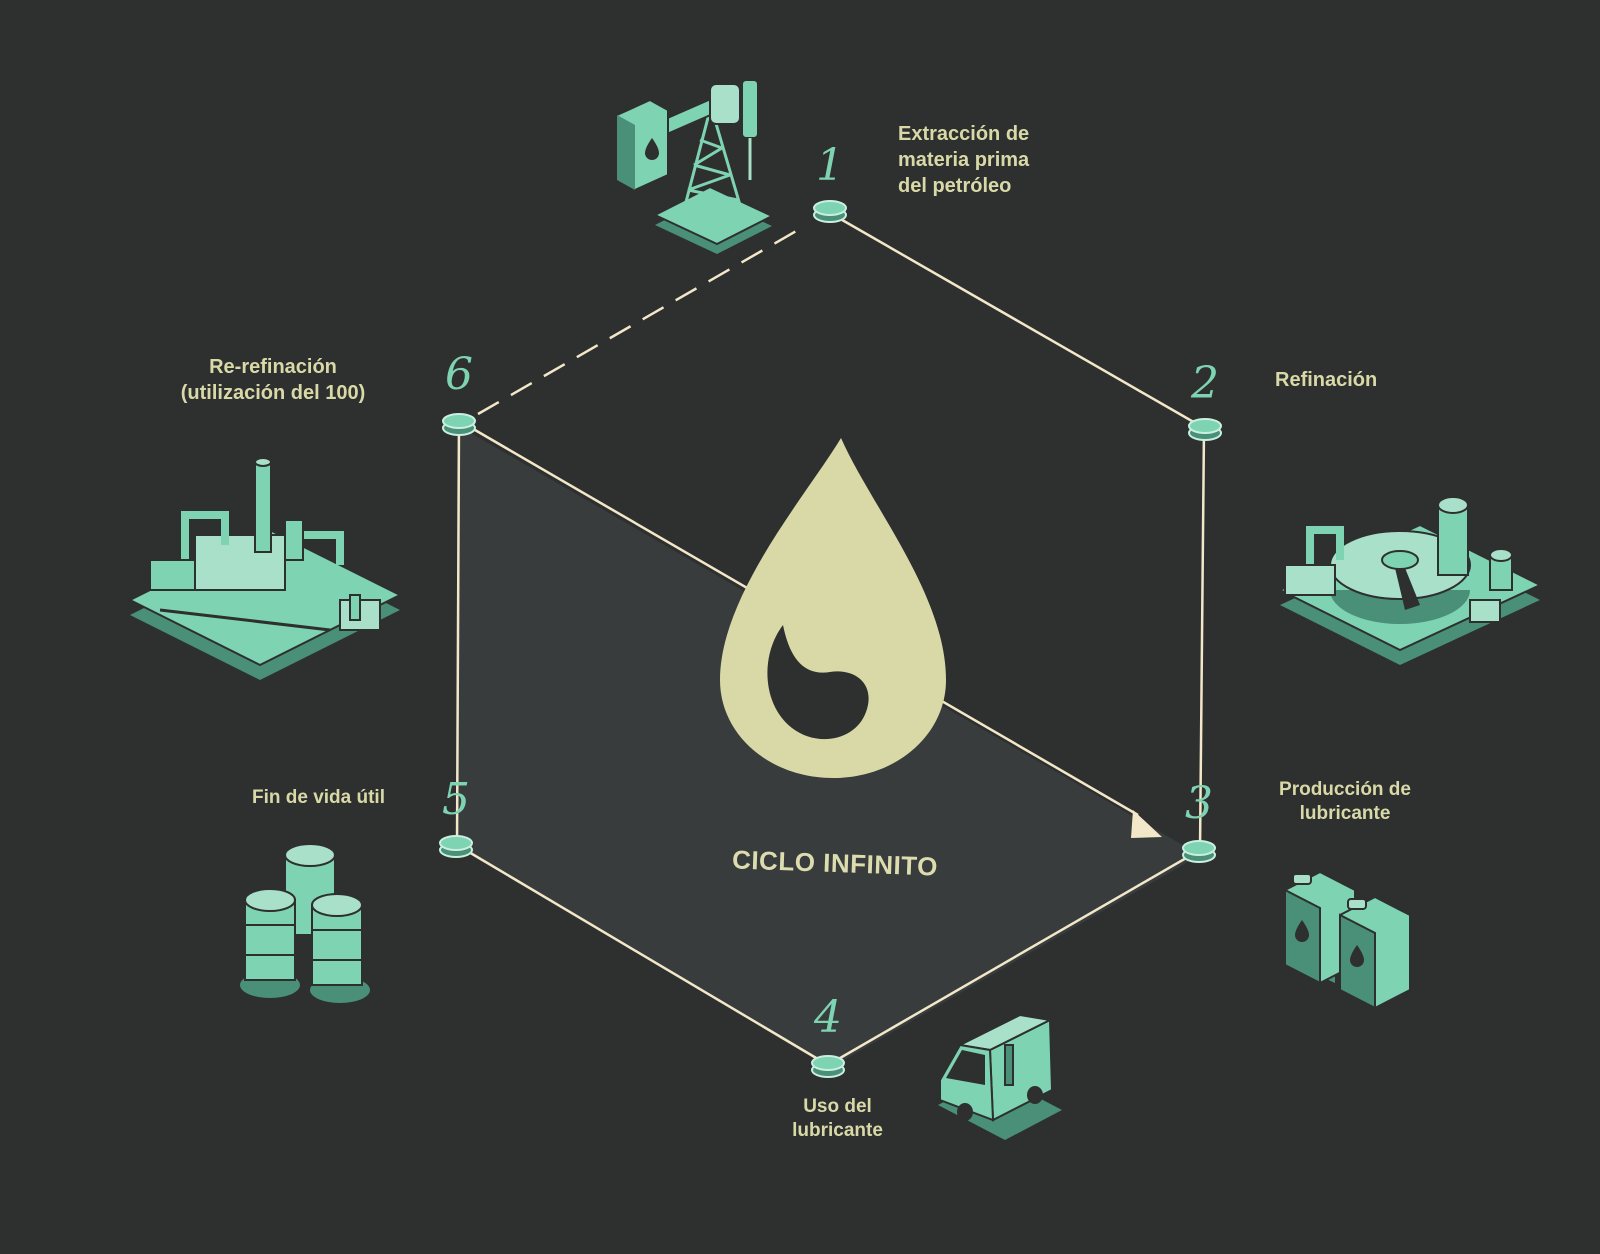  What do you see at coordinates (1000, 1076) in the screenshot?
I see `delivery-truck-icon` at bounding box center [1000, 1076].